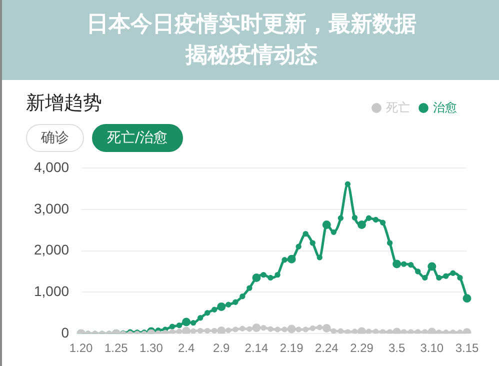  What do you see at coordinates (397, 348) in the screenshot?
I see `x-tick-label: 3.5` at bounding box center [397, 348].